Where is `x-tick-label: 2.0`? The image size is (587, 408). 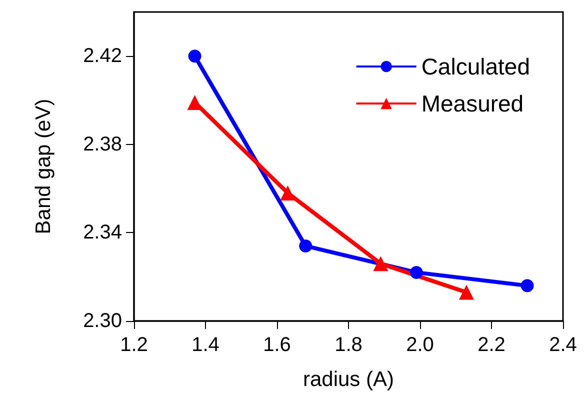
x-tick-label: 2.0 is located at coordinates (420, 345).